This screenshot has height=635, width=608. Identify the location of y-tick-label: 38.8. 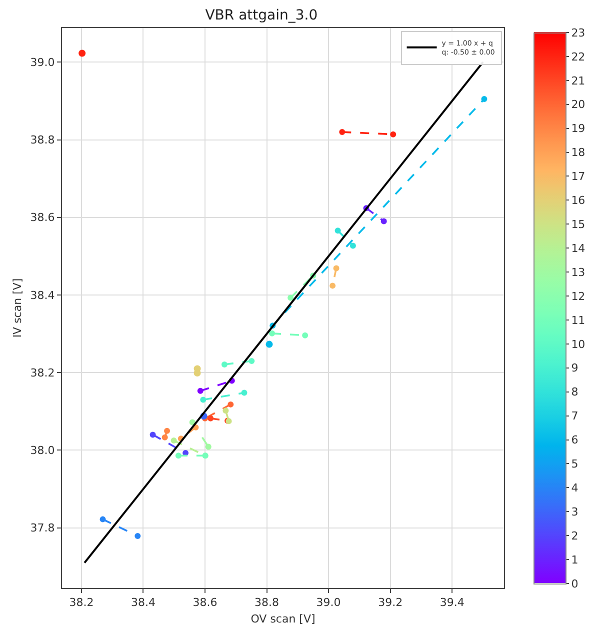
(42, 140).